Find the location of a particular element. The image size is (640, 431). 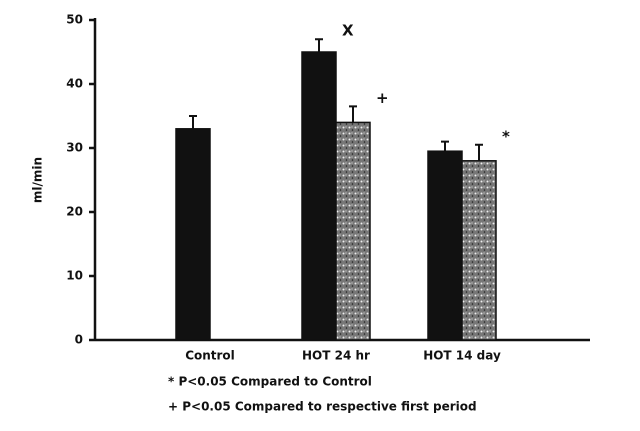

y-tick-label: 10 is located at coordinates (74, 276).